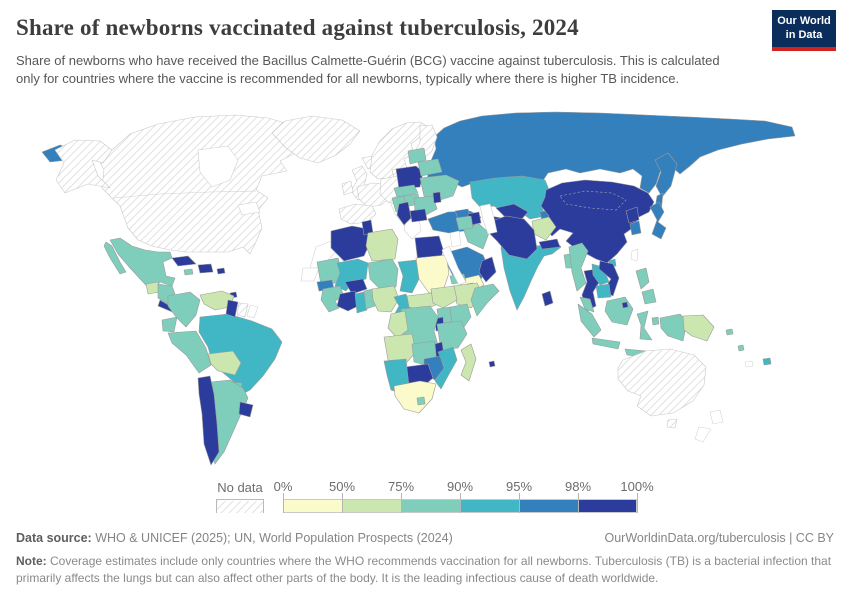 The width and height of the screenshot is (850, 600). I want to click on country-canada-usa, so click(201, 184).